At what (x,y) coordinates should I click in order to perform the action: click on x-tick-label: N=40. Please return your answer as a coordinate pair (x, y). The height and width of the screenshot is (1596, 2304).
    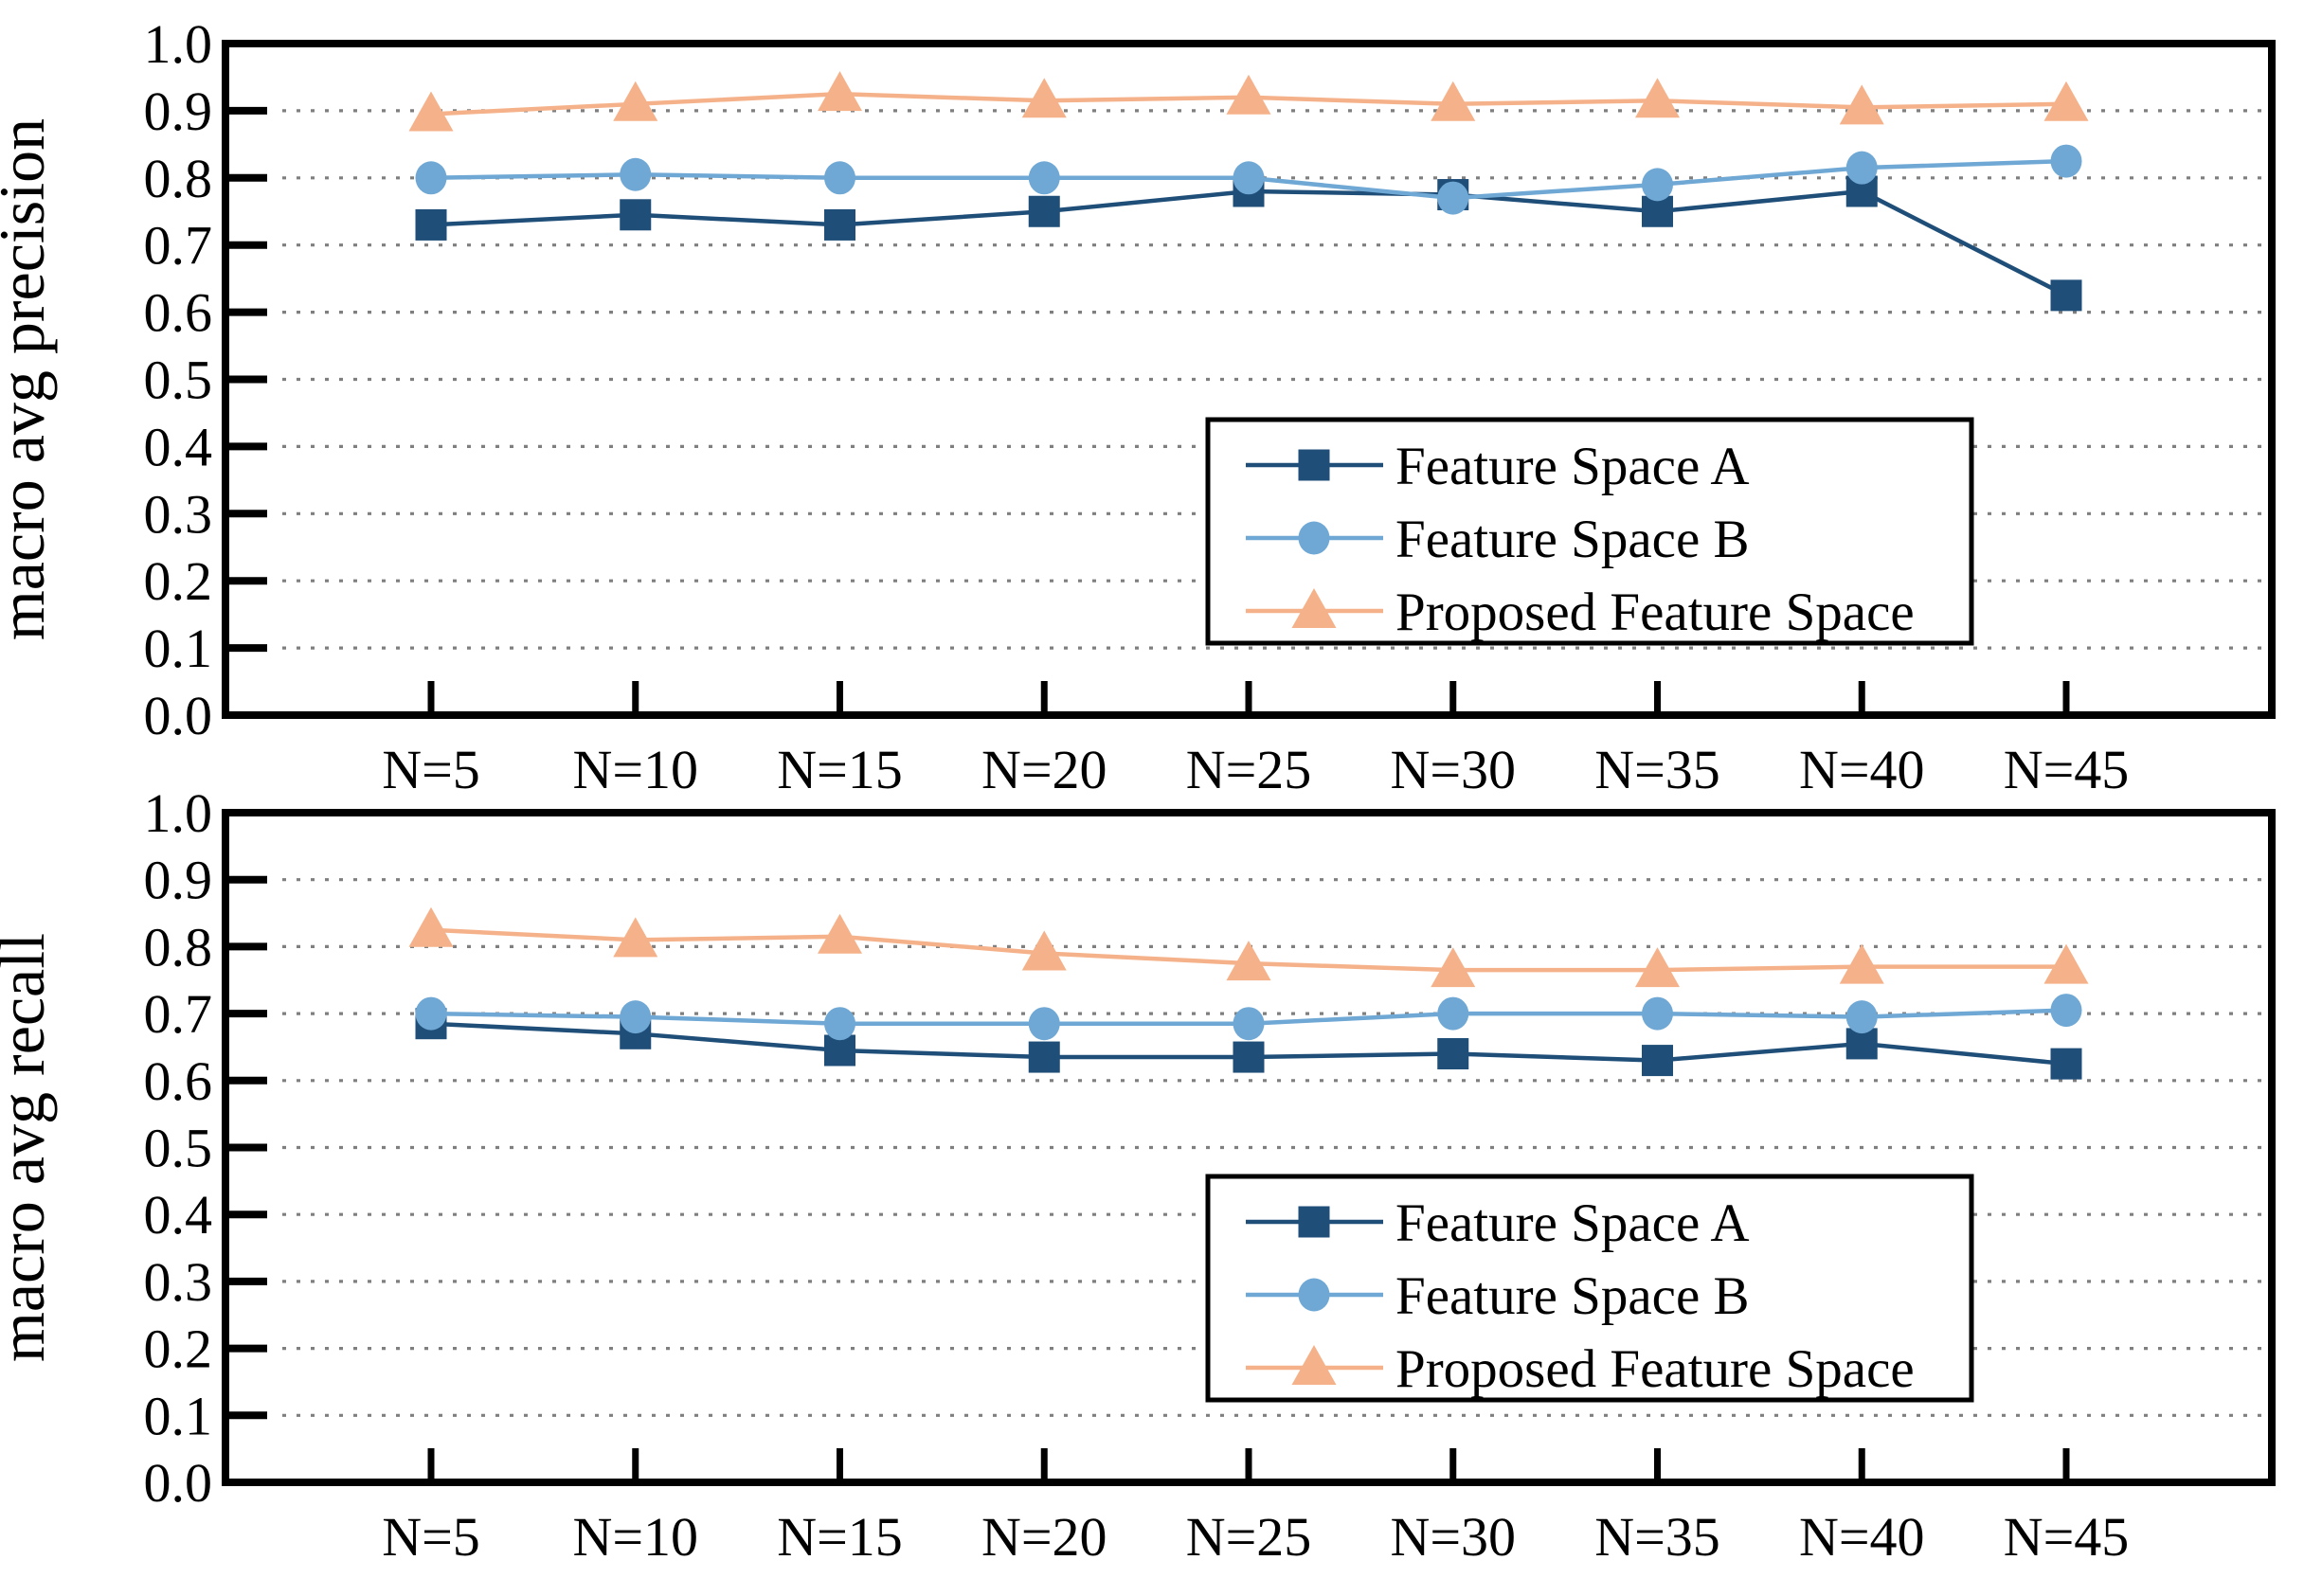
    Looking at the image, I should click on (1862, 1537).